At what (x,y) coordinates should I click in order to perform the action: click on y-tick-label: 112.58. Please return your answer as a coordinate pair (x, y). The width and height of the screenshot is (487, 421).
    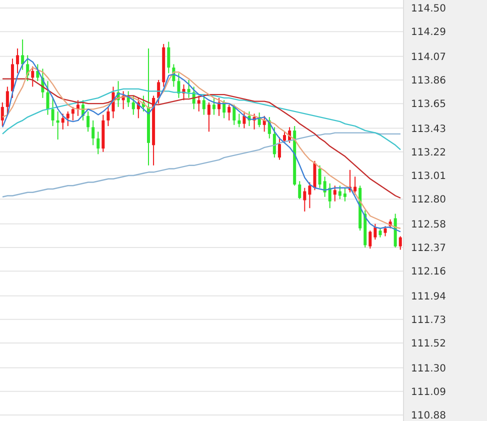
    Looking at the image, I should click on (428, 224).